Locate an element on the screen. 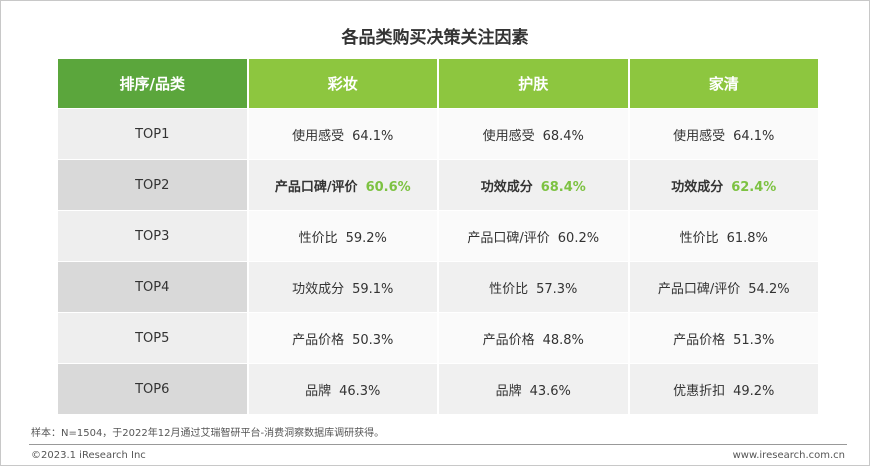 This screenshot has height=466, width=870. percent: 43.6% is located at coordinates (550, 391).